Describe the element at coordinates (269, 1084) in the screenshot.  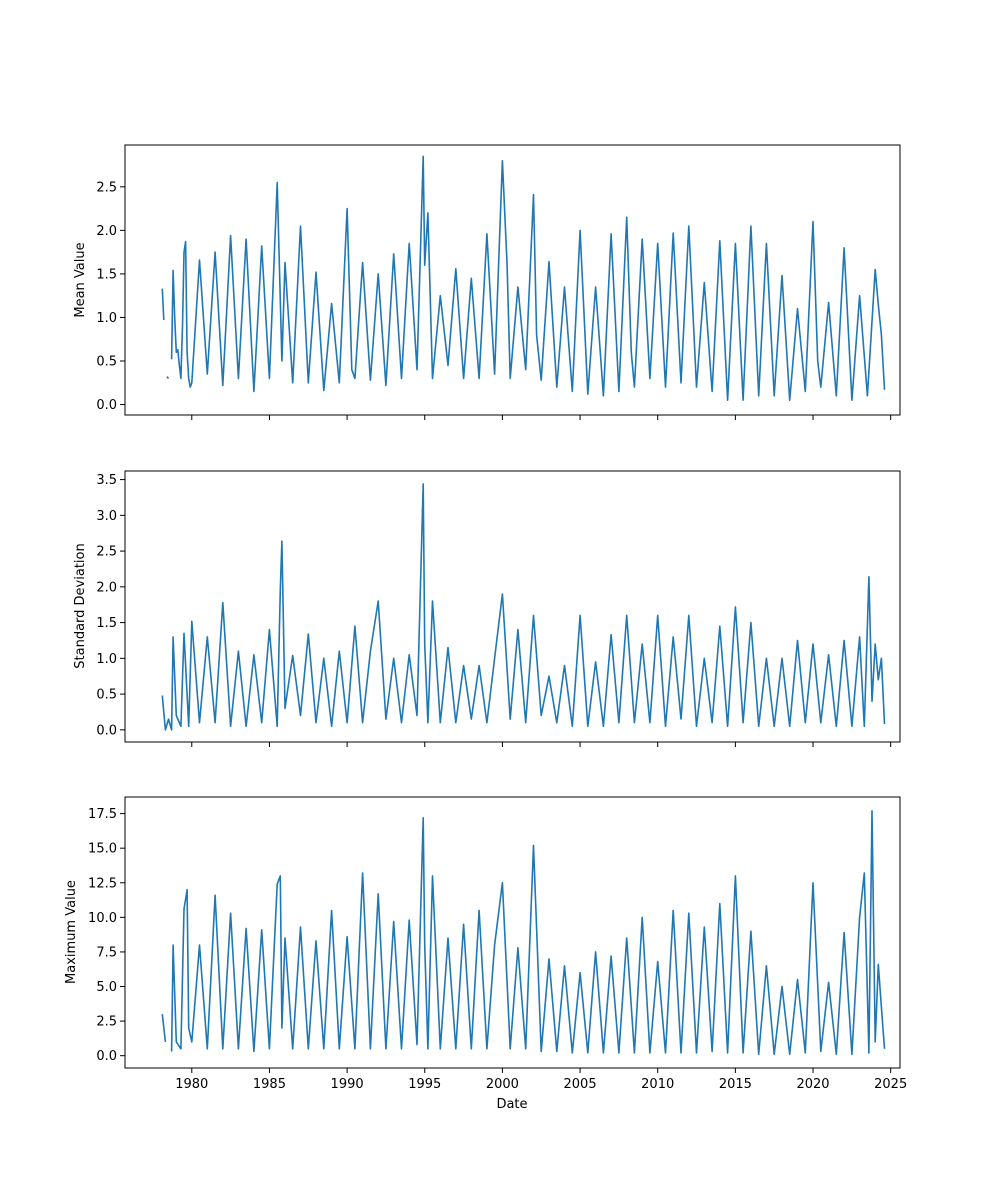
I see `maximum-value-x-tick-label: 1985` at that location.